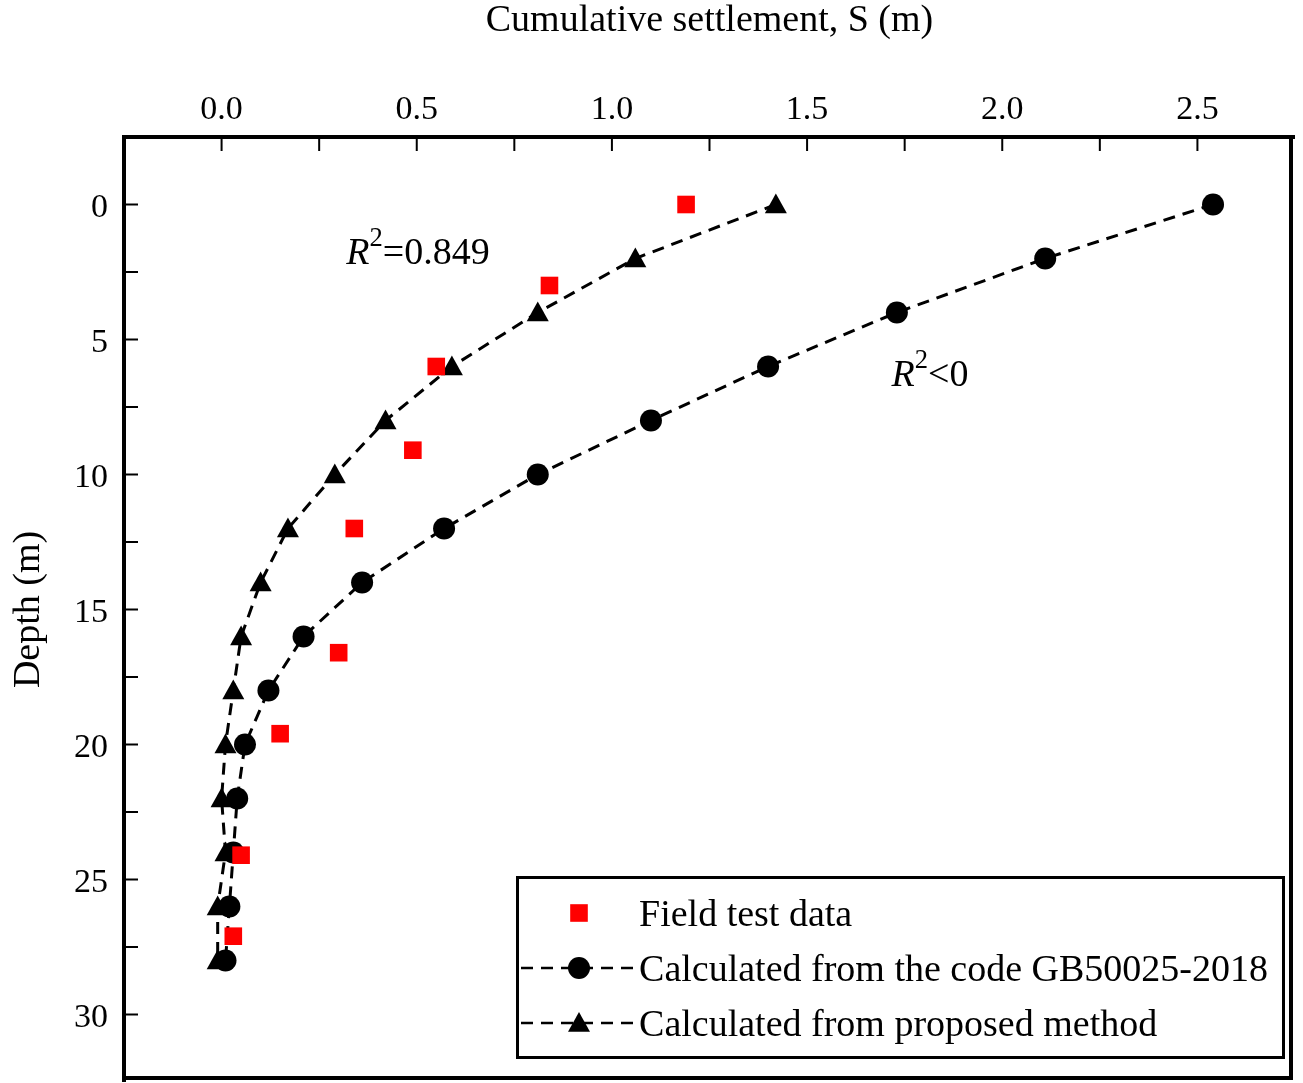 The height and width of the screenshot is (1083, 1303). What do you see at coordinates (807, 107) in the screenshot?
I see `x-tick-label: 1.5` at bounding box center [807, 107].